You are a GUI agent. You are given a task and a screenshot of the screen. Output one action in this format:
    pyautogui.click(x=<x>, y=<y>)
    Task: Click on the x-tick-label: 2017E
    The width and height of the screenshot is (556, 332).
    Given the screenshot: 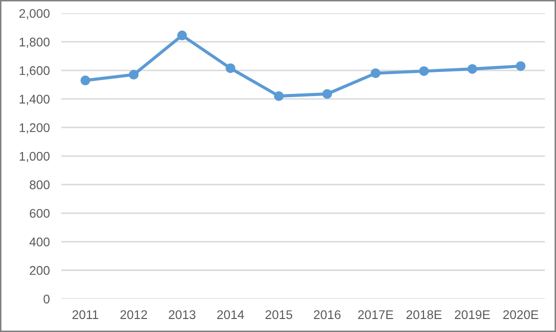 What is the action you would take?
    pyautogui.click(x=376, y=315)
    